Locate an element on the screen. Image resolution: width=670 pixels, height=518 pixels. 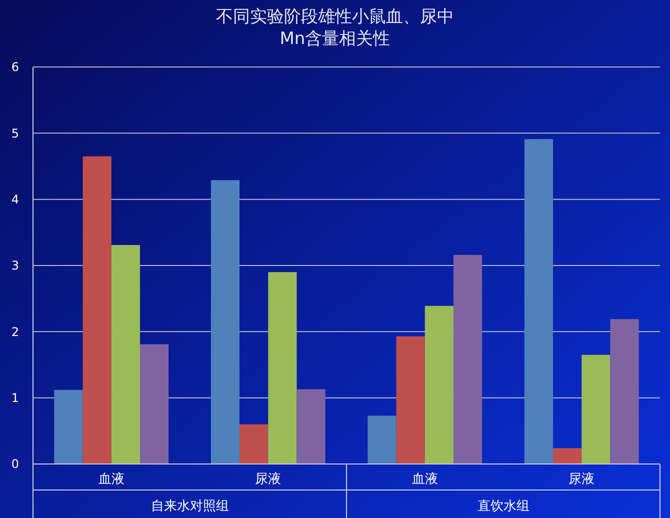
text: 自来水对照组 is located at coordinates (189, 506).